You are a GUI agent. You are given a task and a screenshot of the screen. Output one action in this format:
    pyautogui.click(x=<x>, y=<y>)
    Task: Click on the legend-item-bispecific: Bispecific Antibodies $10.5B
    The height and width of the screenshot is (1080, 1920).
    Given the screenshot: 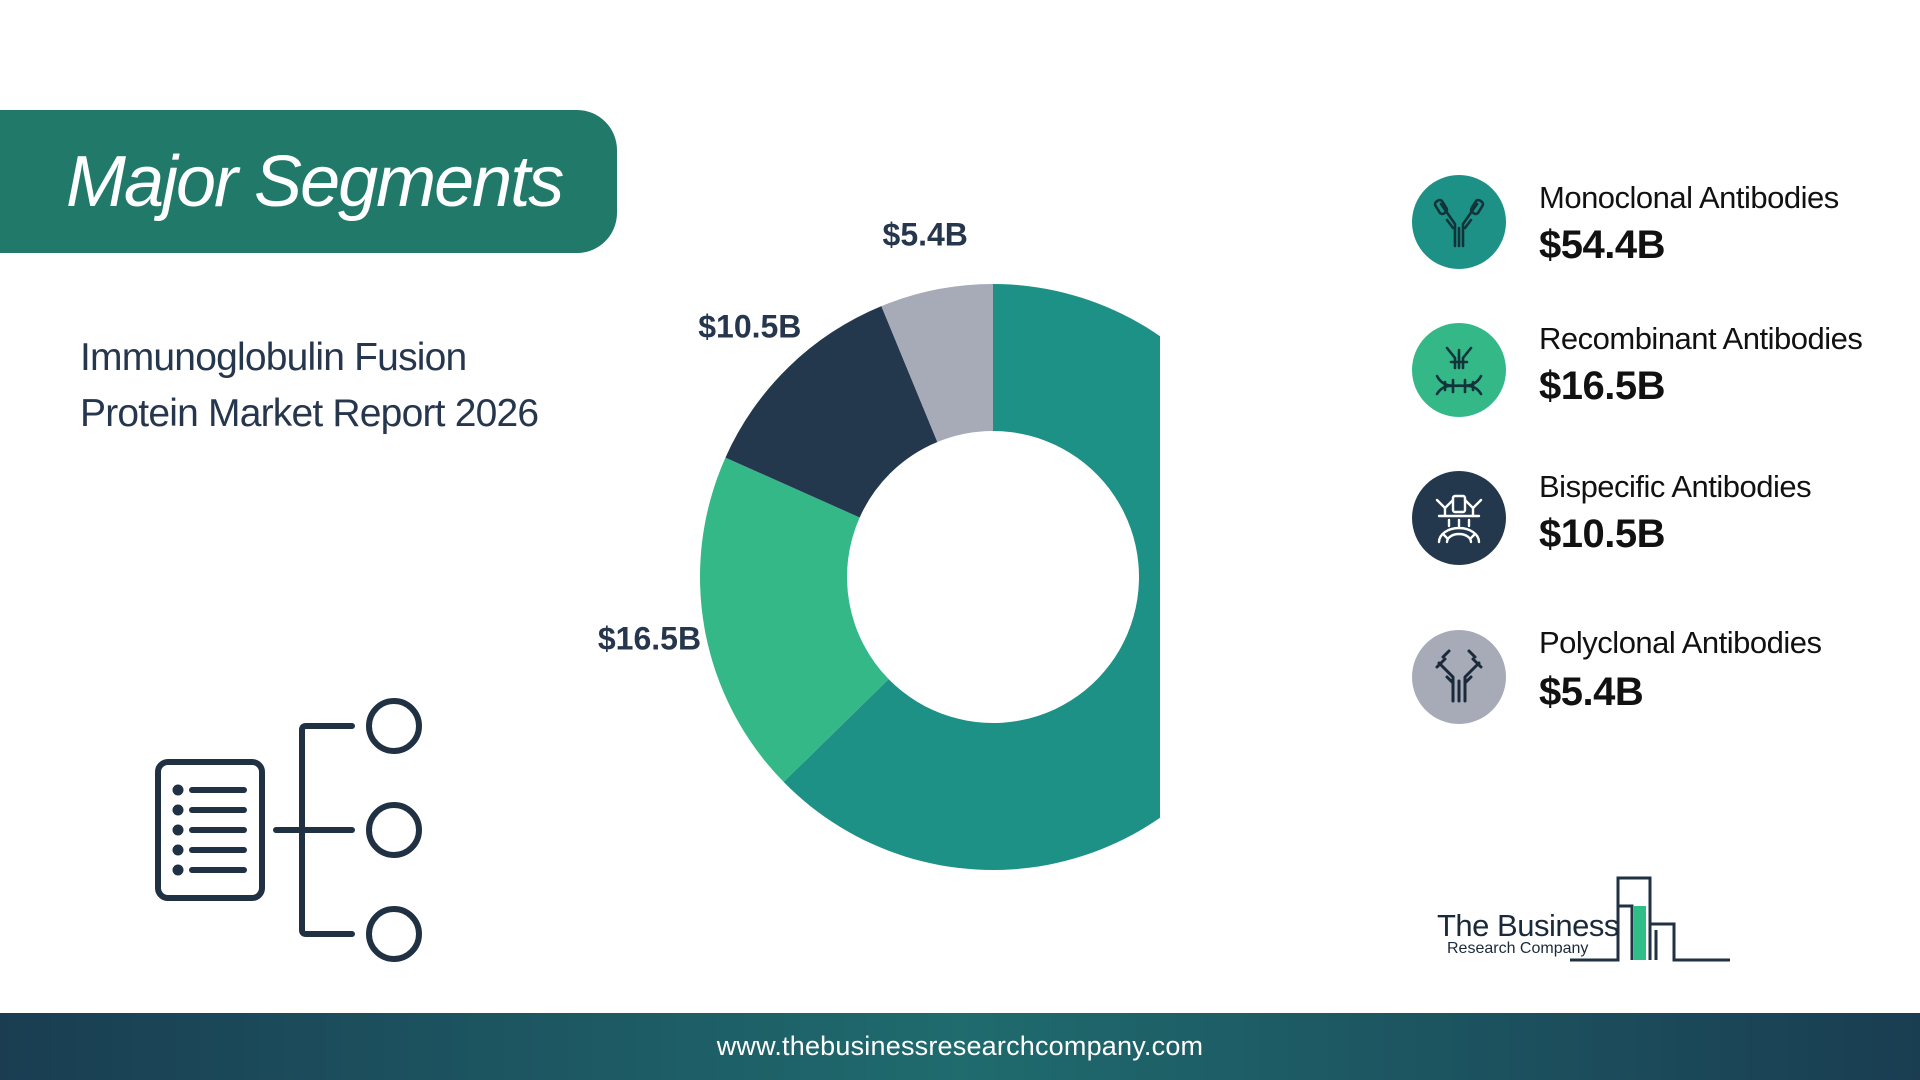 What is the action you would take?
    pyautogui.click(x=1662, y=520)
    